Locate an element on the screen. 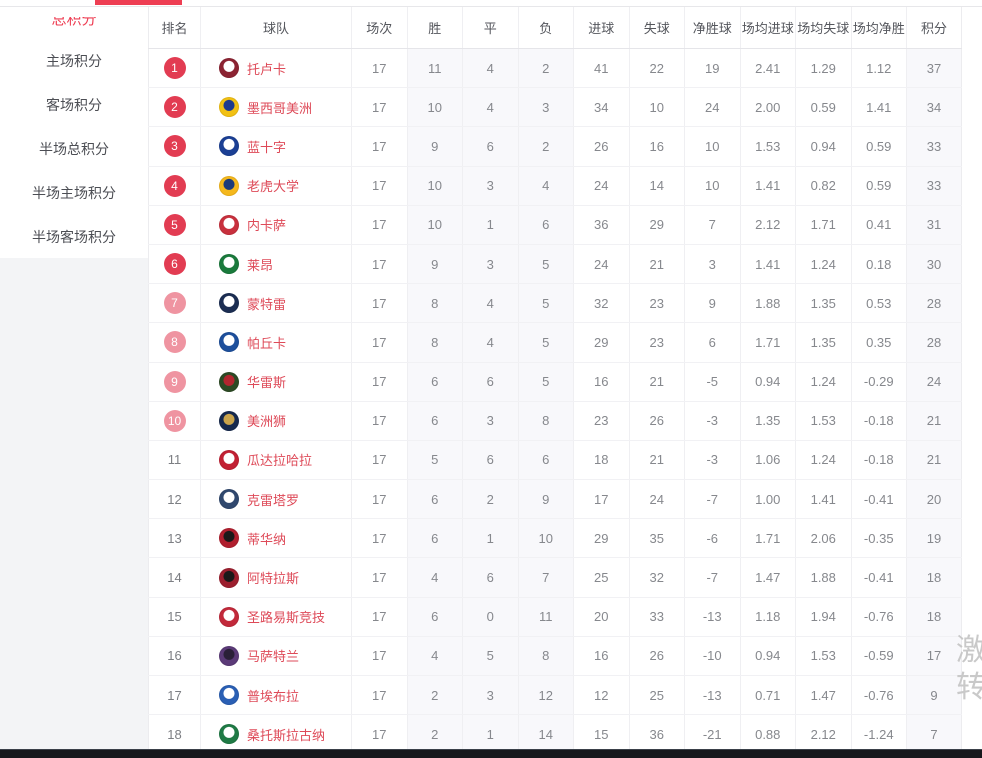 This screenshot has width=982, height=758. team-name-link: 老虎大学 is located at coordinates (273, 187).